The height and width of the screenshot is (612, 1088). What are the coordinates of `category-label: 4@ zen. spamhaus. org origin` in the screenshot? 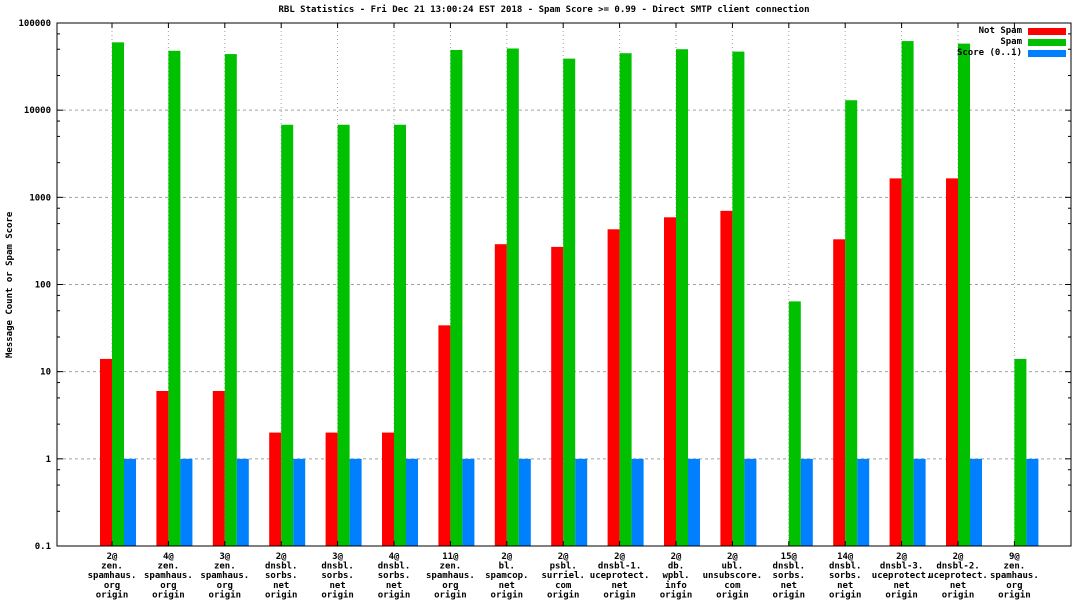 It's located at (168, 576).